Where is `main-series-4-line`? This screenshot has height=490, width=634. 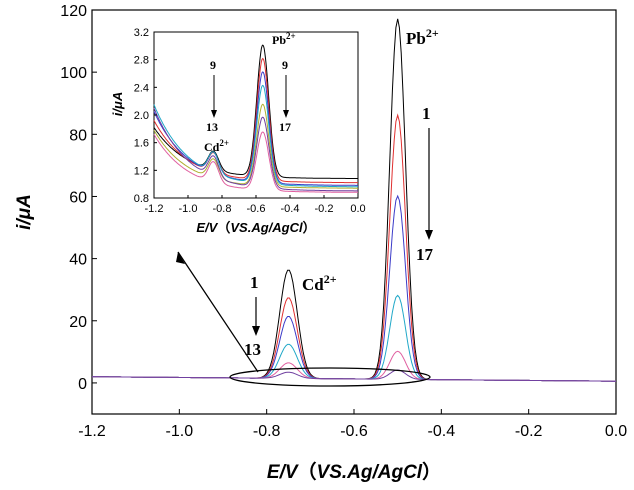 main-series-4-line is located at coordinates (354, 366).